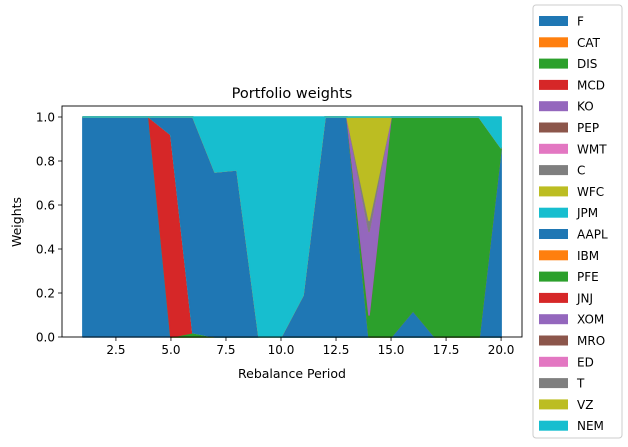 The height and width of the screenshot is (447, 628). Describe the element at coordinates (591, 341) in the screenshot. I see `legend-label-mro: MRO` at that location.